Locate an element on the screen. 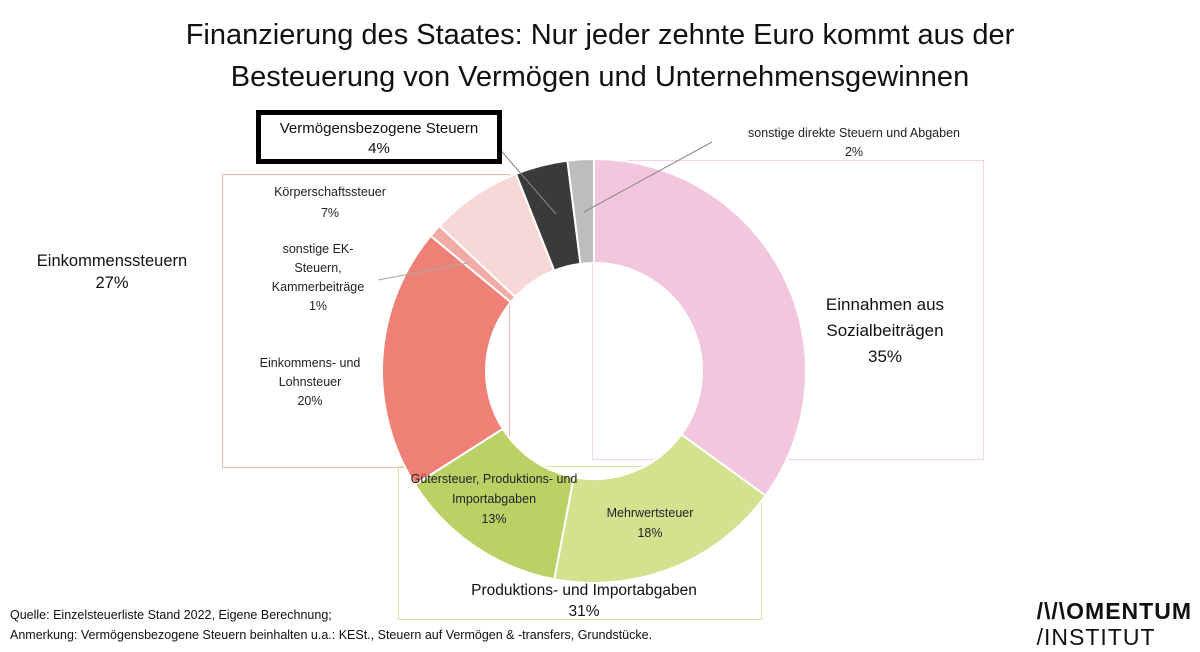 This screenshot has height=652, width=1200. label-ek-name-2: Lohnsteuer is located at coordinates (310, 382).